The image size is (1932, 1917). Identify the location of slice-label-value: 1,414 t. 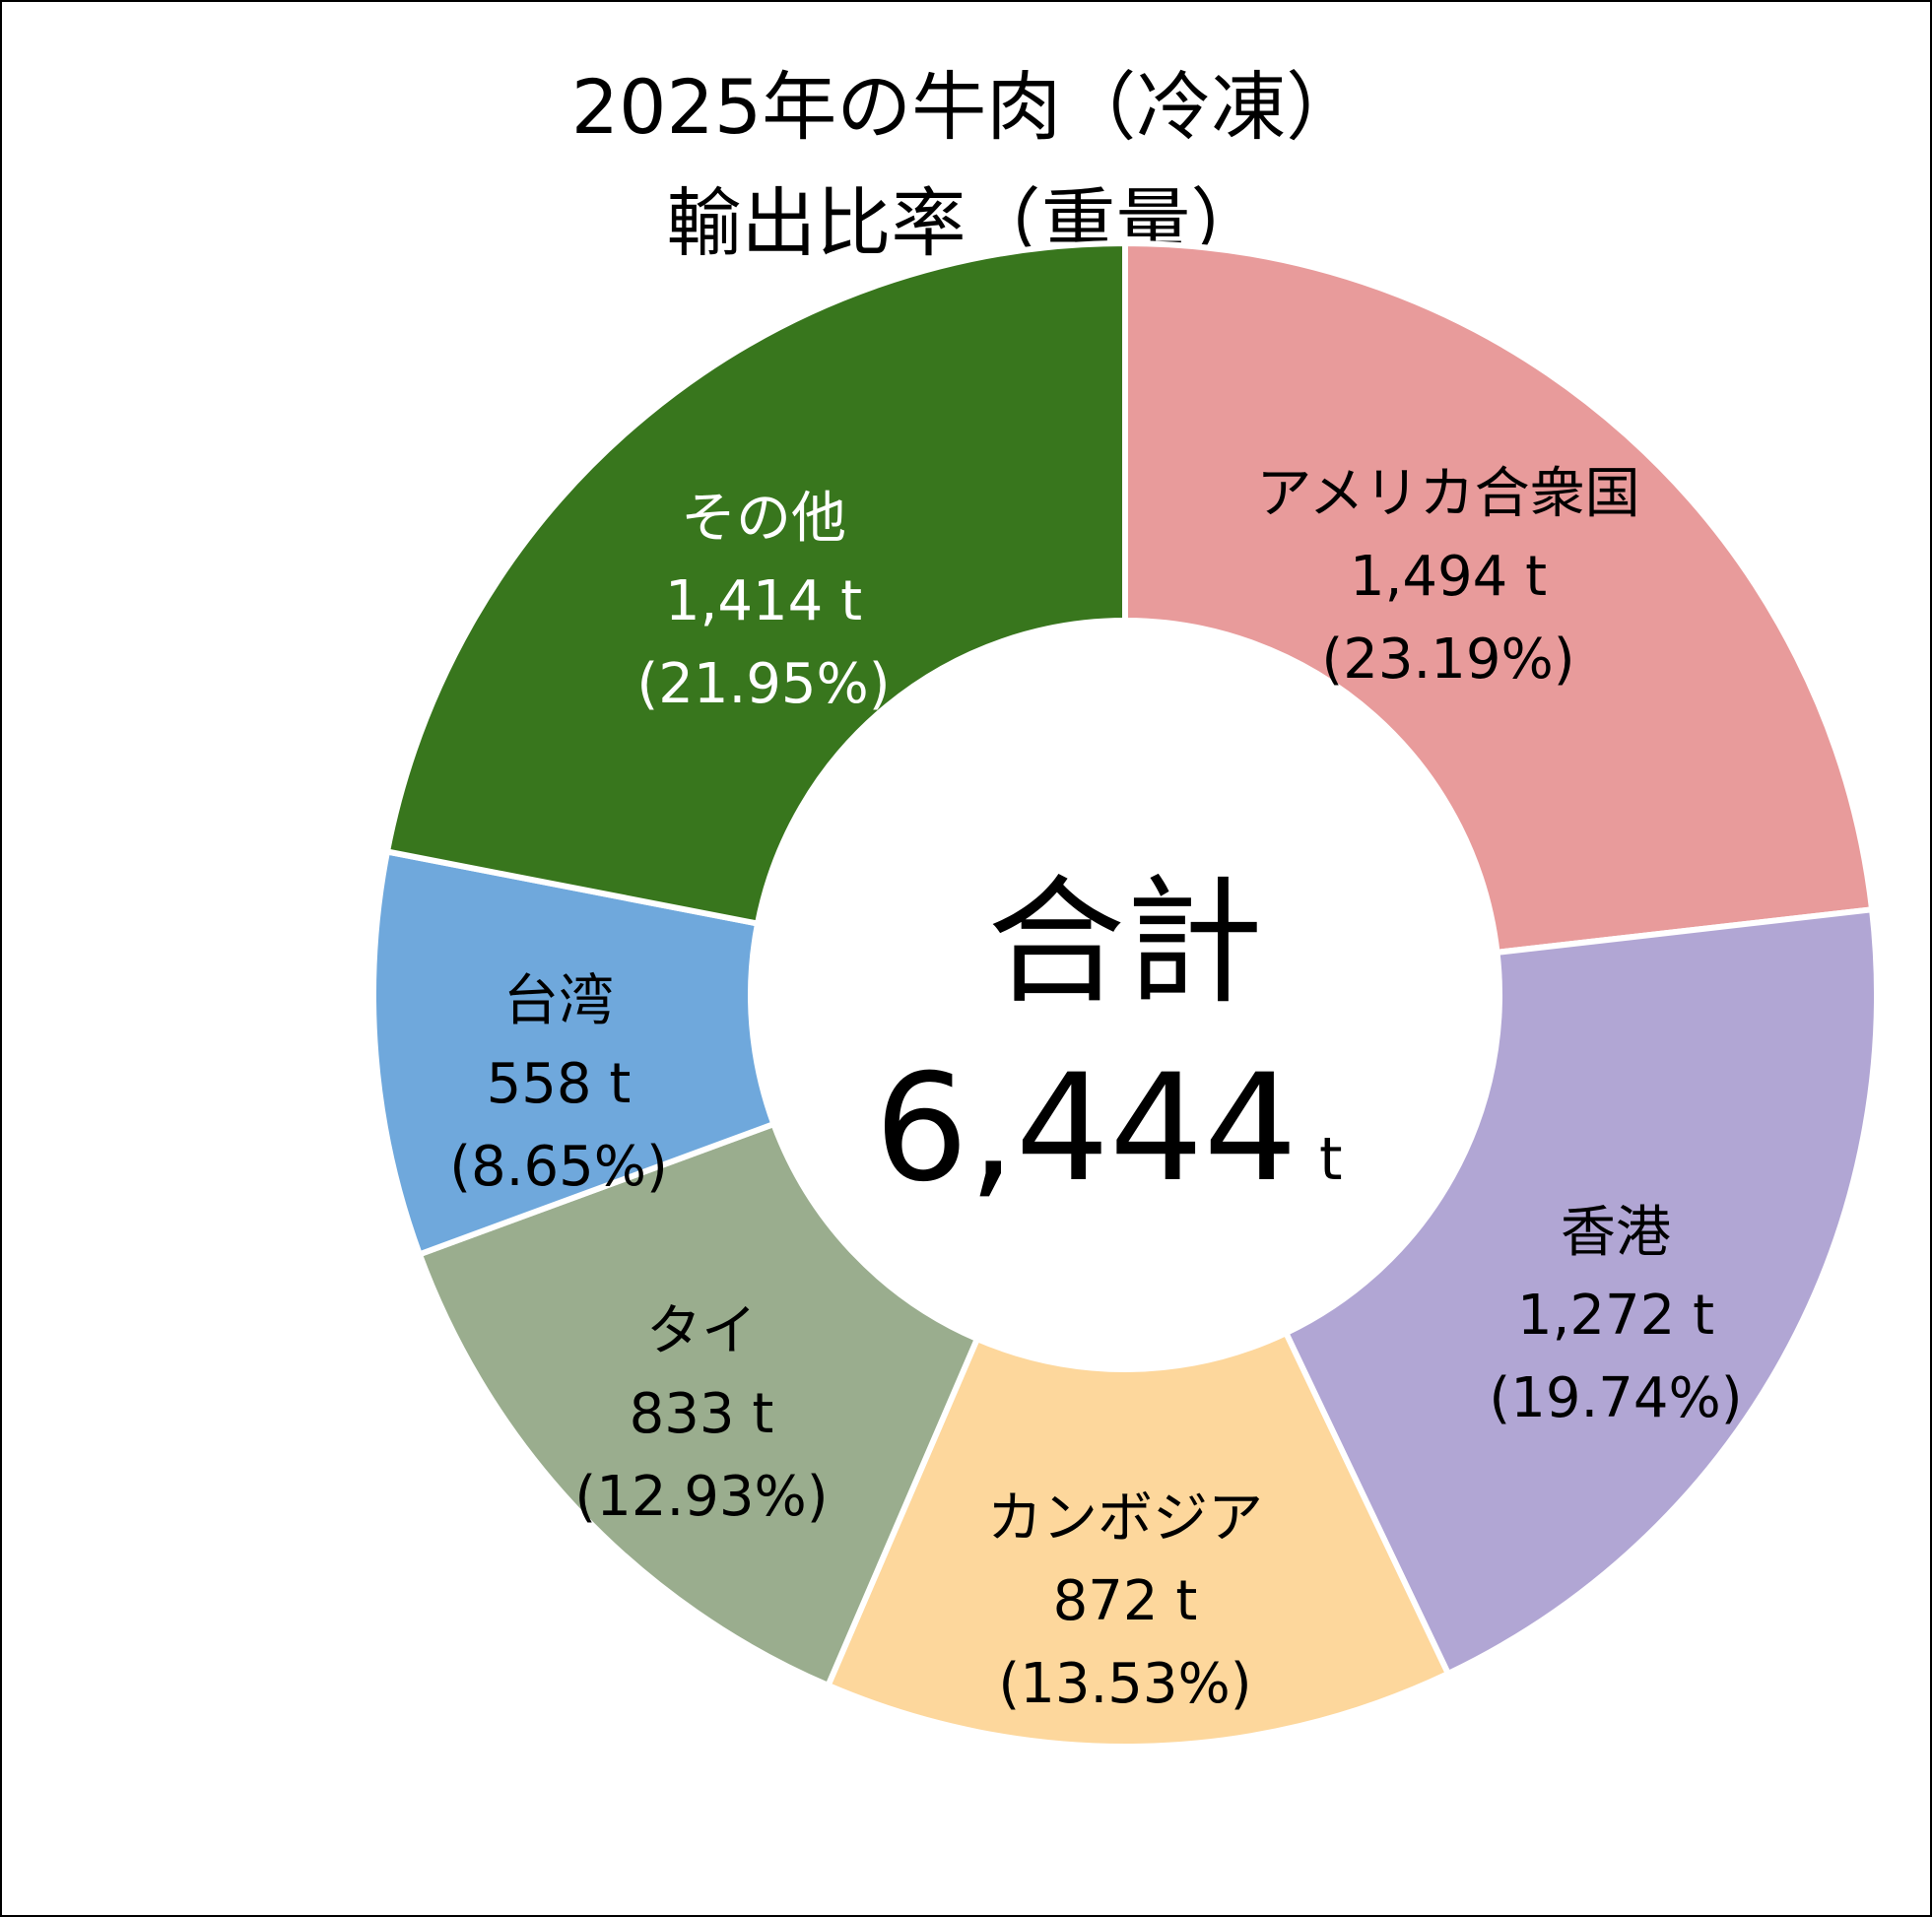
(763, 601).